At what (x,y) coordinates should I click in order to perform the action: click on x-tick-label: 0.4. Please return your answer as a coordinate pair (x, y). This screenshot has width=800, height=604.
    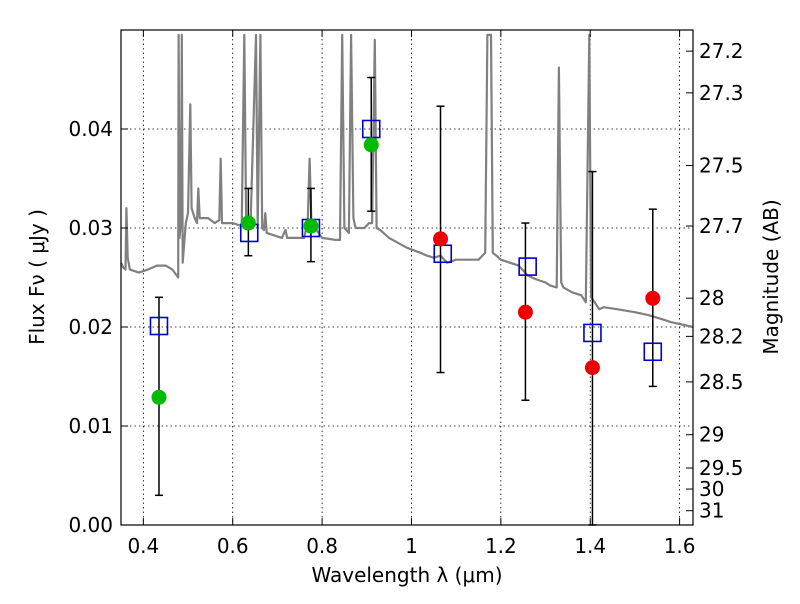
    Looking at the image, I should click on (143, 546).